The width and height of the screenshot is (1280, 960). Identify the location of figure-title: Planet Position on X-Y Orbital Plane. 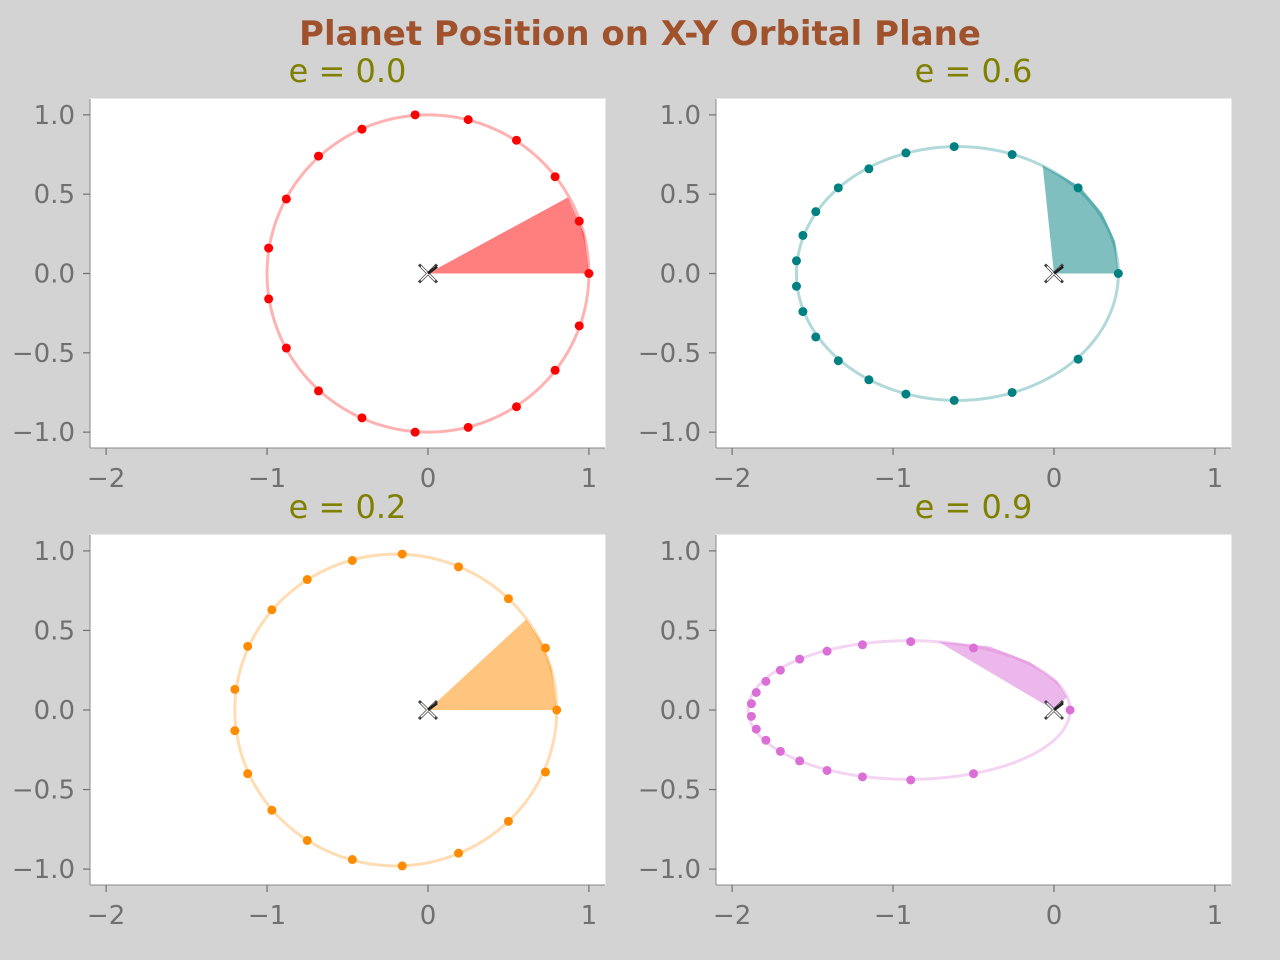
(640, 34).